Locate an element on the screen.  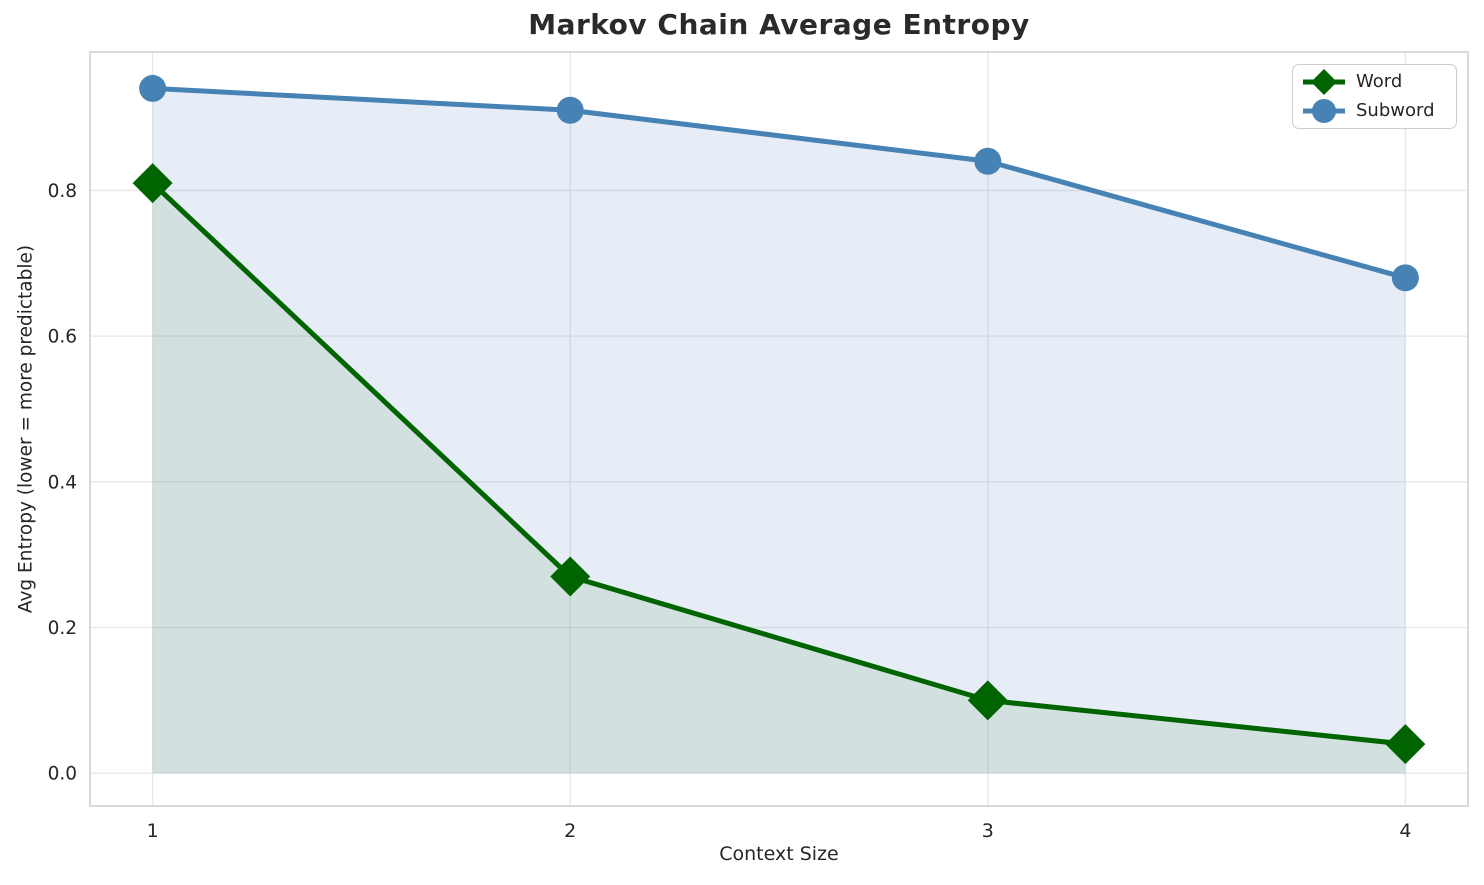
legend-label-word: Word is located at coordinates (1379, 82).